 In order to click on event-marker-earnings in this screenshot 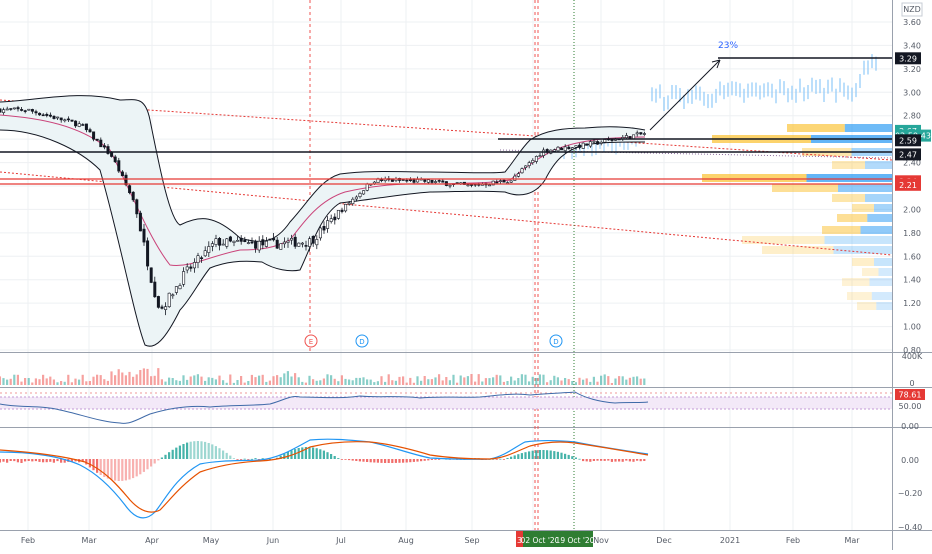, I will do `click(311, 341)`.